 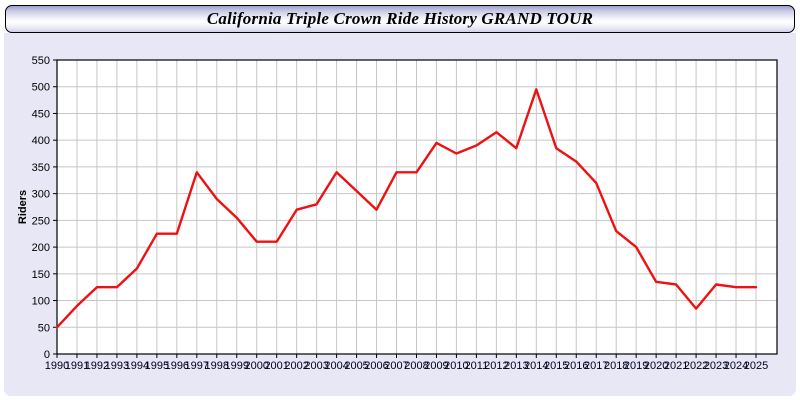 I want to click on svg-text: 50, so click(x=44, y=328).